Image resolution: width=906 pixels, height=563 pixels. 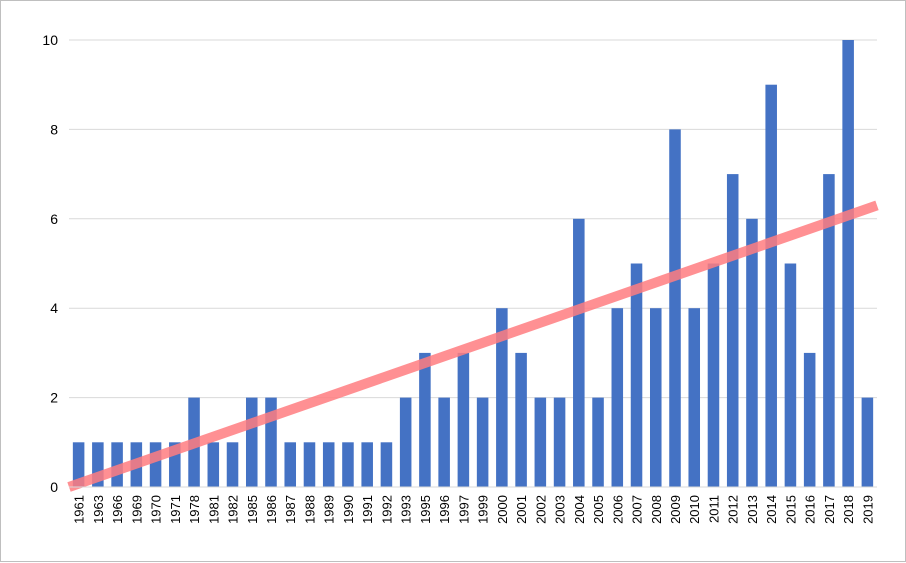 What do you see at coordinates (136, 509) in the screenshot?
I see `x-category-label-1969: 1969` at bounding box center [136, 509].